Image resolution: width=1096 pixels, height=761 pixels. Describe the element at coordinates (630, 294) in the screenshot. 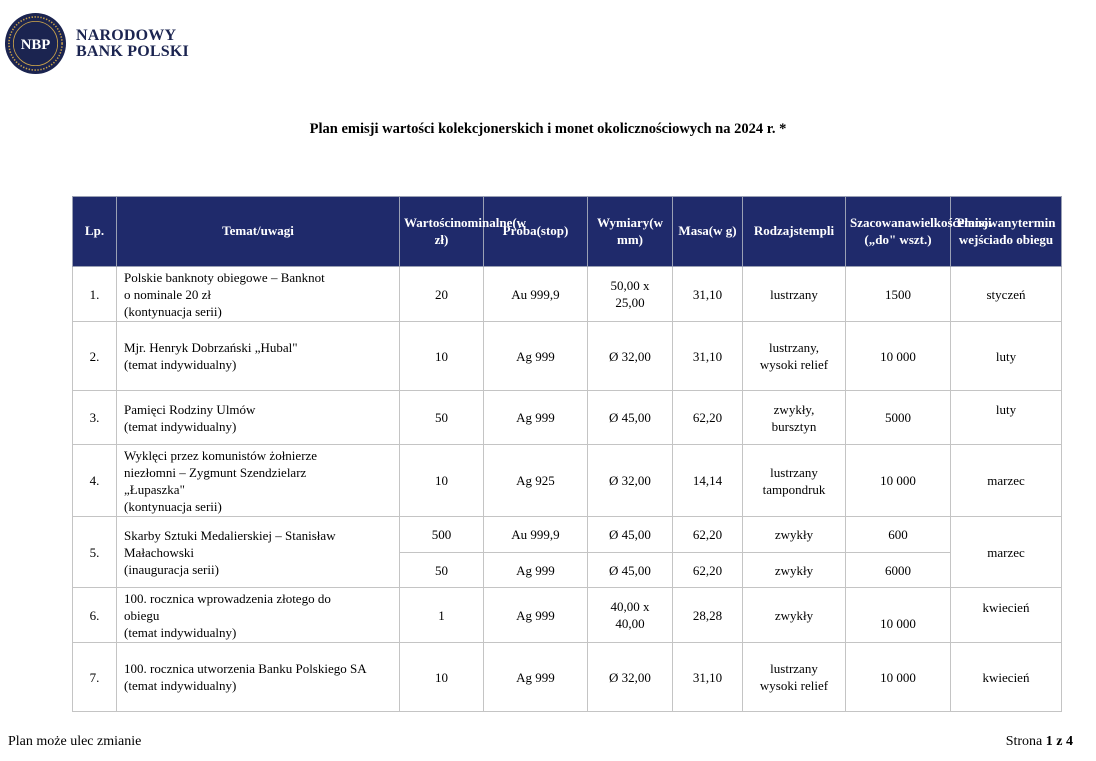

I see `row-dimensions: 50,00 x 25,00` at that location.